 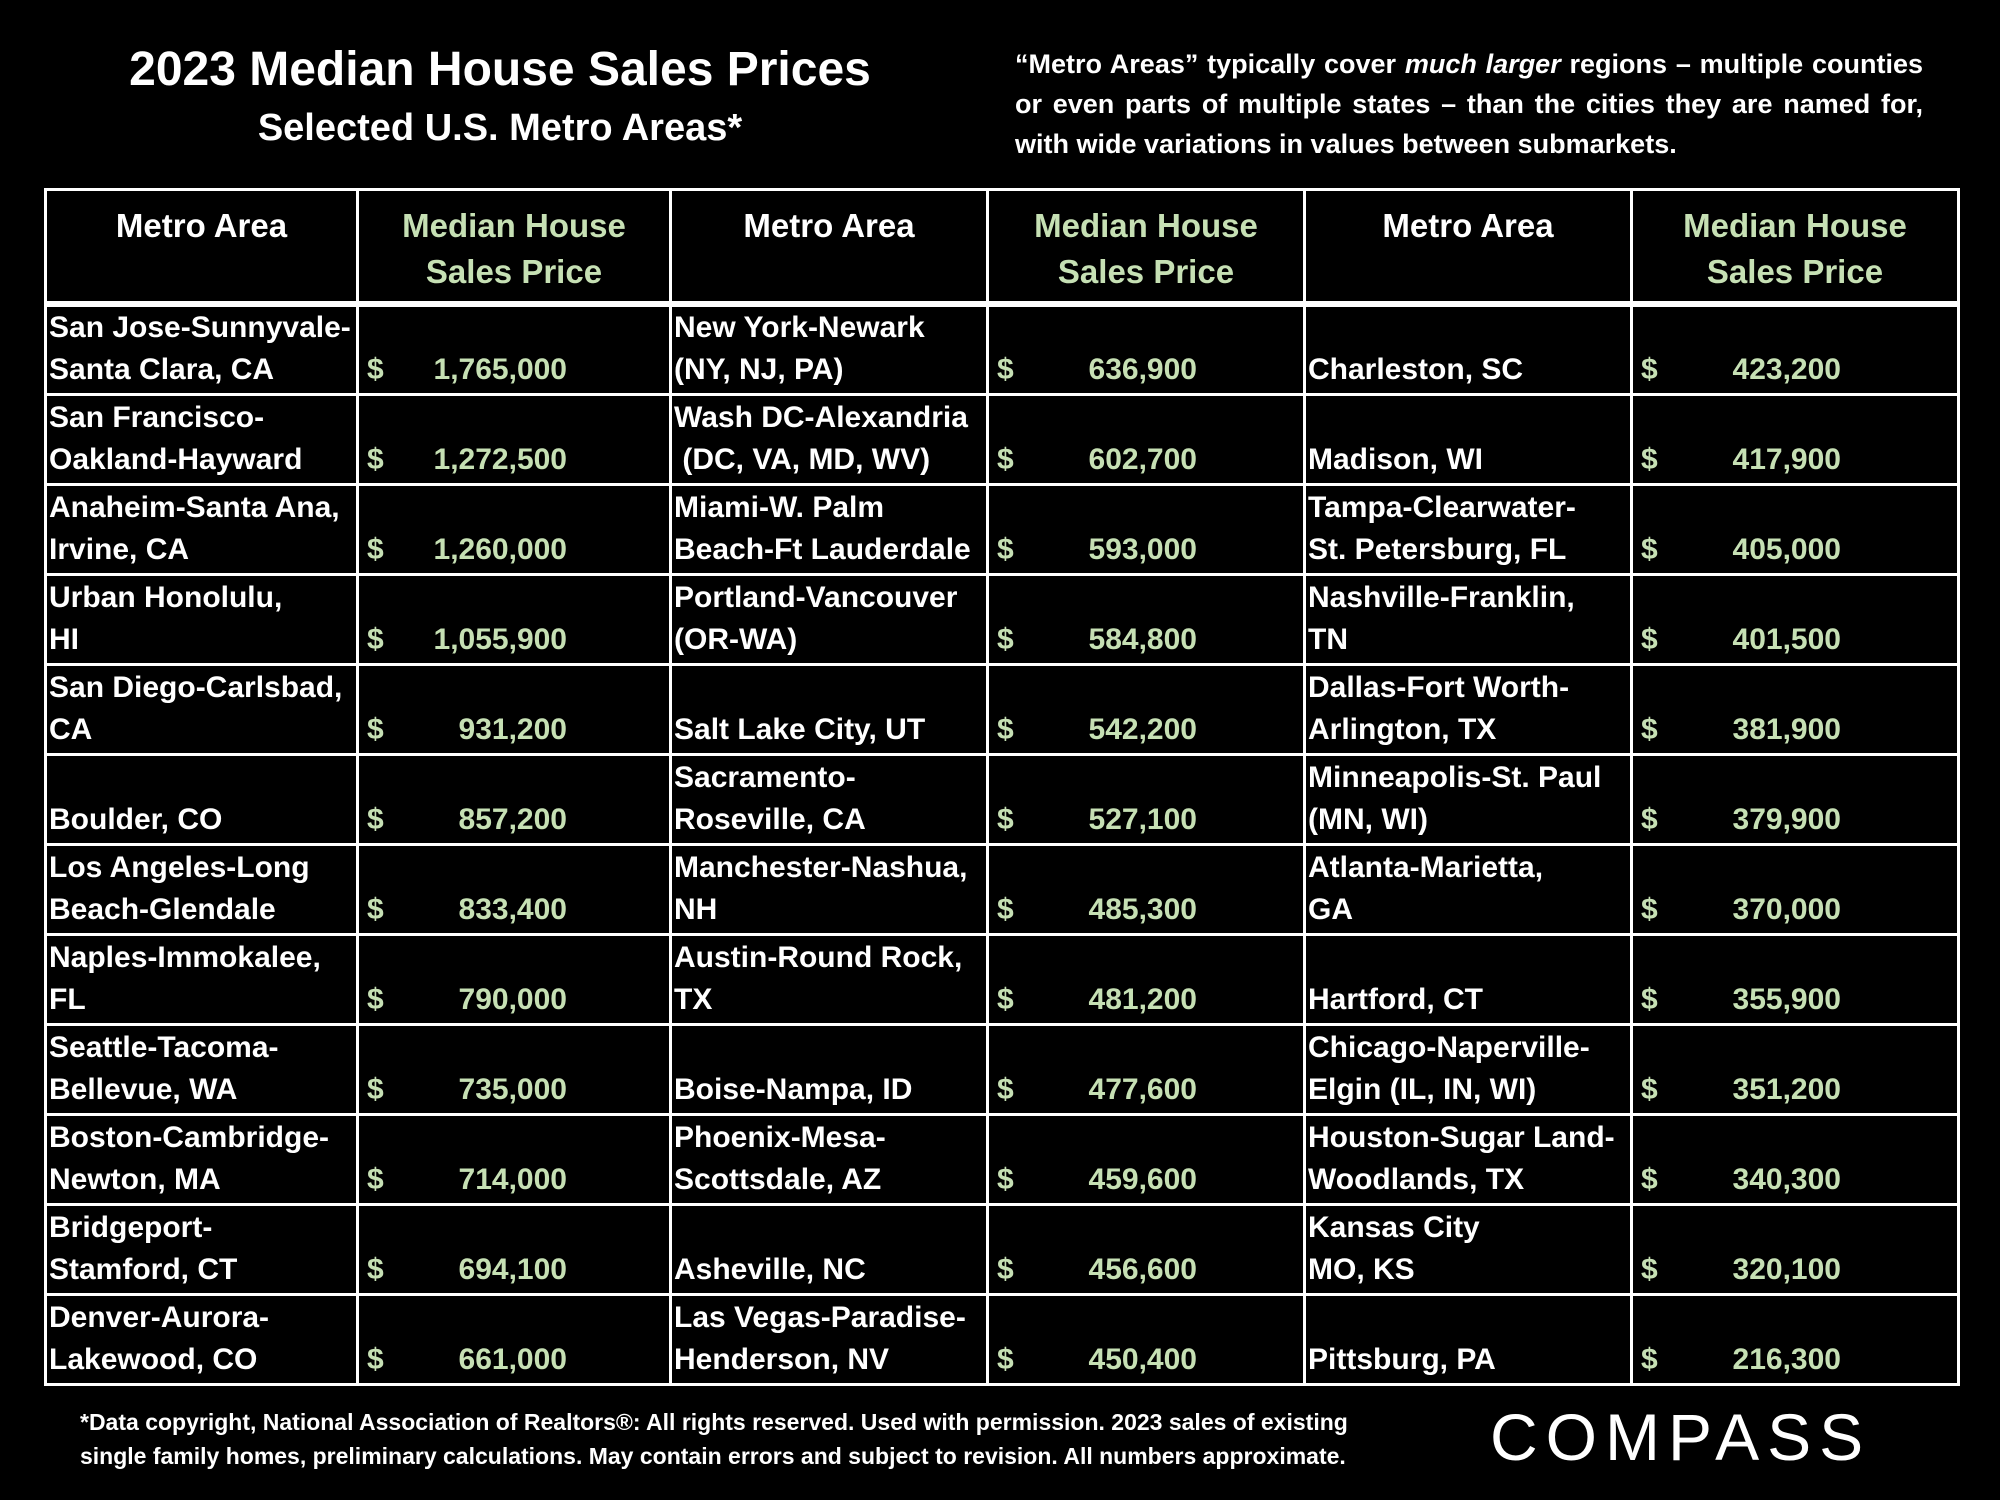 I want to click on metro-area-cell: Anaheim-Santa Ana, Irvine, CA, so click(x=201, y=529).